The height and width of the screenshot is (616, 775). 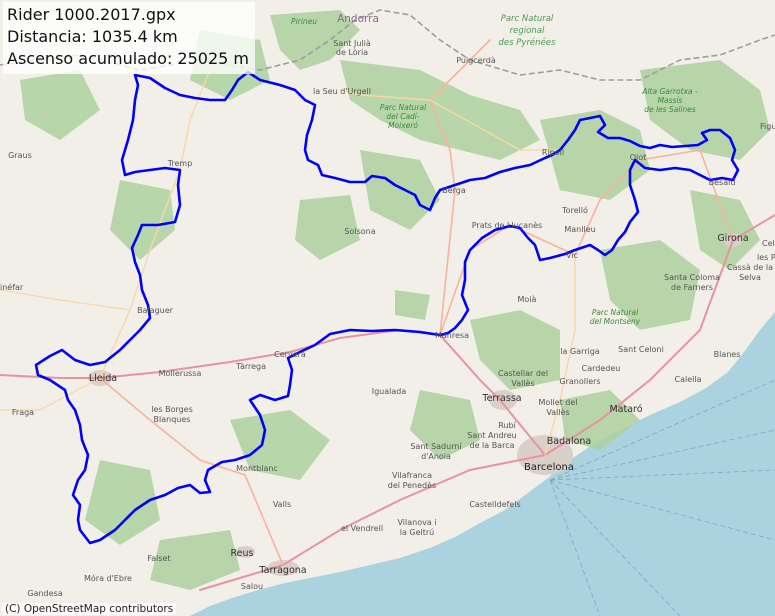 What do you see at coordinates (579, 381) in the screenshot?
I see `label-granollers: Granollers` at bounding box center [579, 381].